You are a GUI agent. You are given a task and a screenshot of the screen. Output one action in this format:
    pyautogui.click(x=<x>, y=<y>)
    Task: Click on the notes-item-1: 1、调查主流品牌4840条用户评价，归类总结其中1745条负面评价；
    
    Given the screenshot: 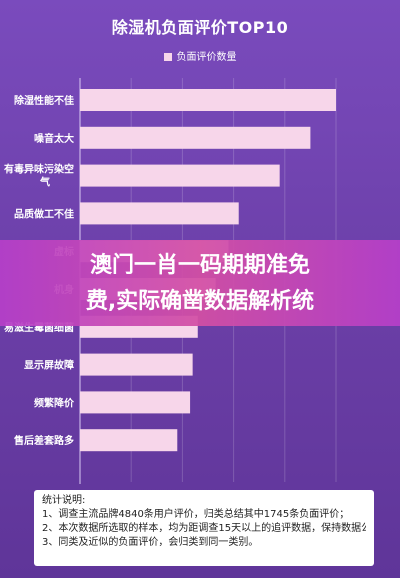 What is the action you would take?
    pyautogui.click(x=196, y=514)
    